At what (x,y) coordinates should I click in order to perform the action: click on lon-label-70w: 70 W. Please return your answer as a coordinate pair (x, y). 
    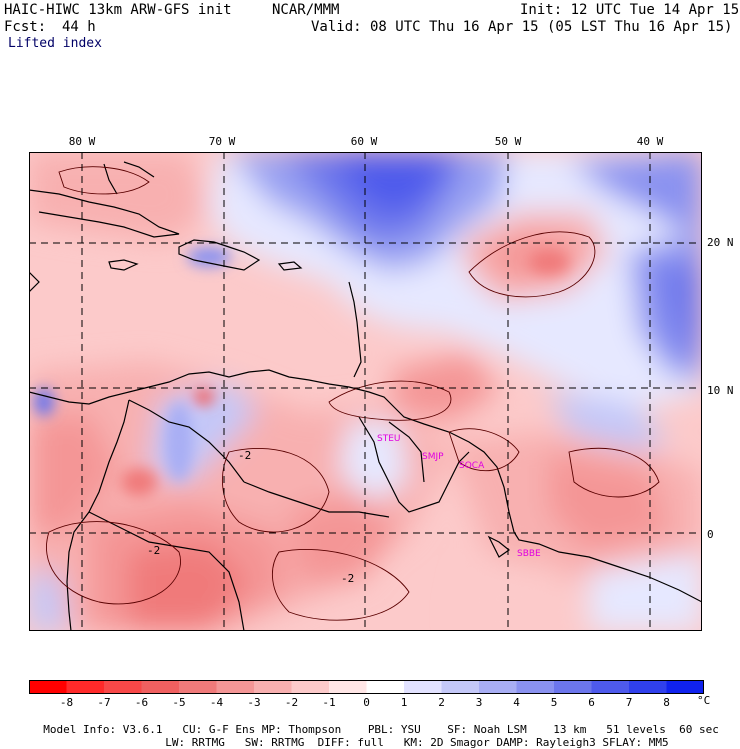
    Looking at the image, I should click on (222, 141).